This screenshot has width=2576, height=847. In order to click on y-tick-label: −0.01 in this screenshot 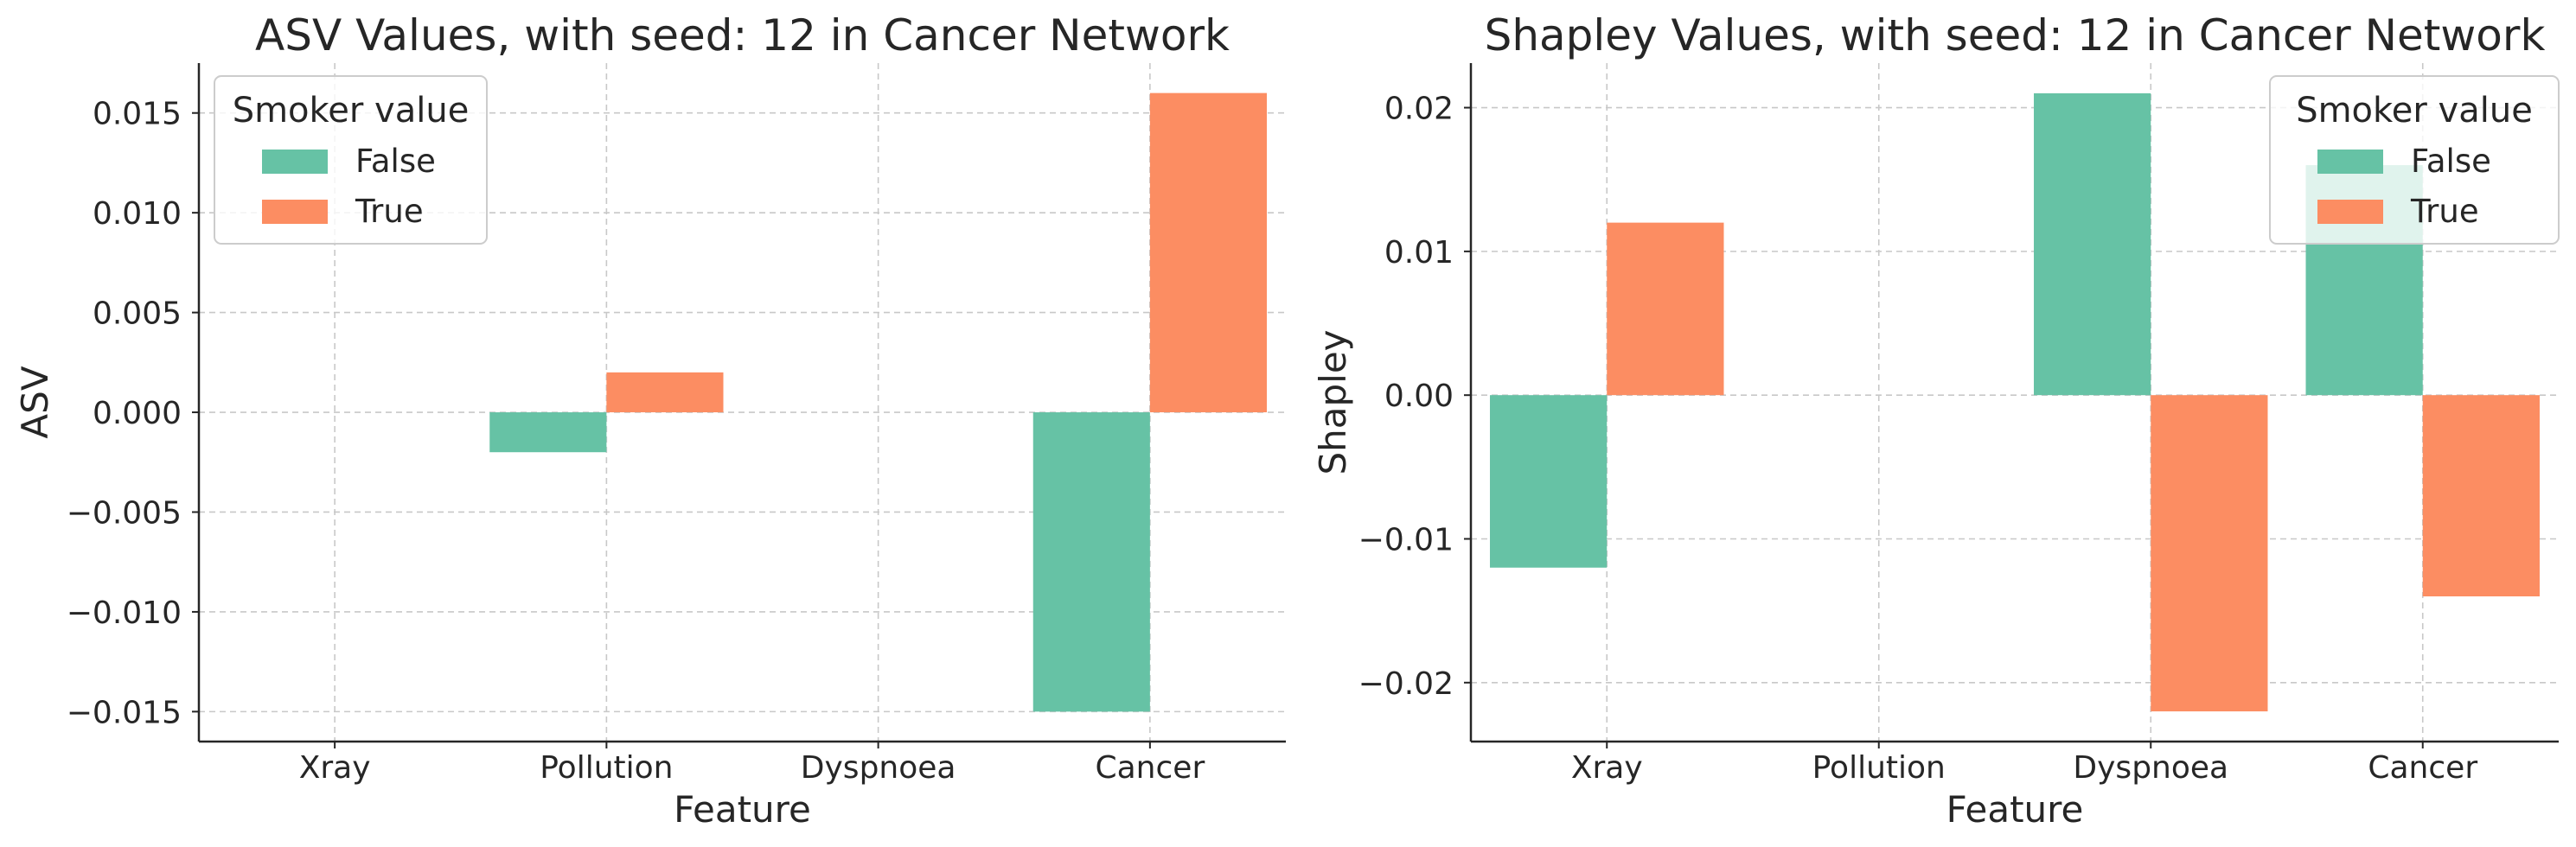, I will do `click(1406, 539)`.